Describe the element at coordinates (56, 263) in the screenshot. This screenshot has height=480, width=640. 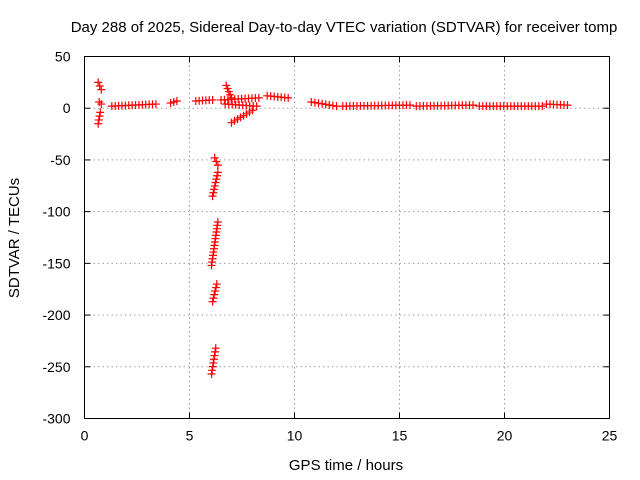
I see `y-tick-label: -150` at that location.